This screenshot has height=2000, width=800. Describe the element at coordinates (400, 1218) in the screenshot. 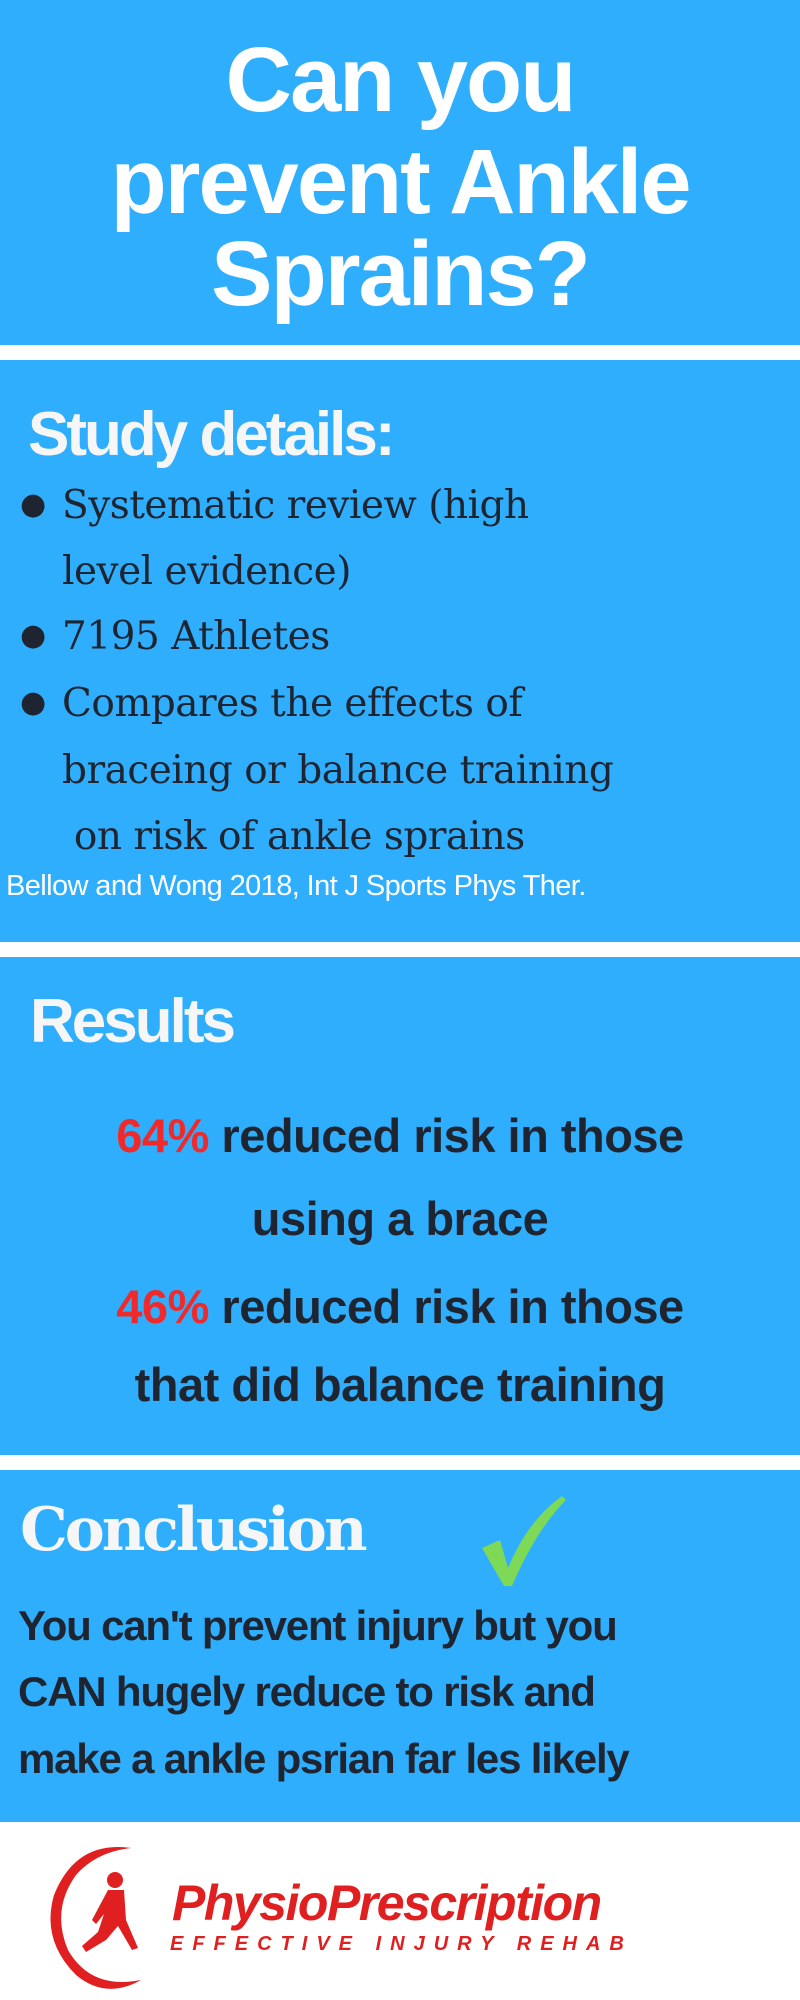

I see `result-1-line-2: using a brace` at that location.